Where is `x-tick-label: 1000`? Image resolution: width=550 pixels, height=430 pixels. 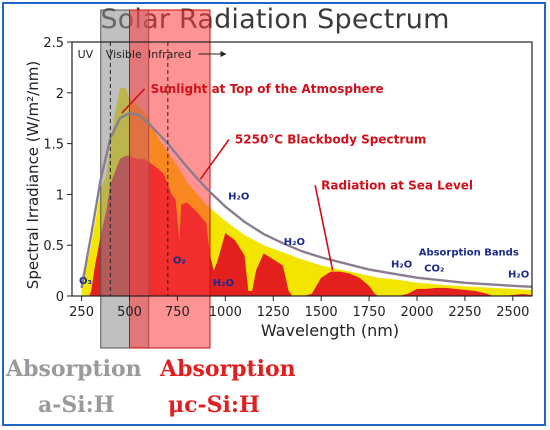 x-tick-label: 1000 is located at coordinates (225, 312).